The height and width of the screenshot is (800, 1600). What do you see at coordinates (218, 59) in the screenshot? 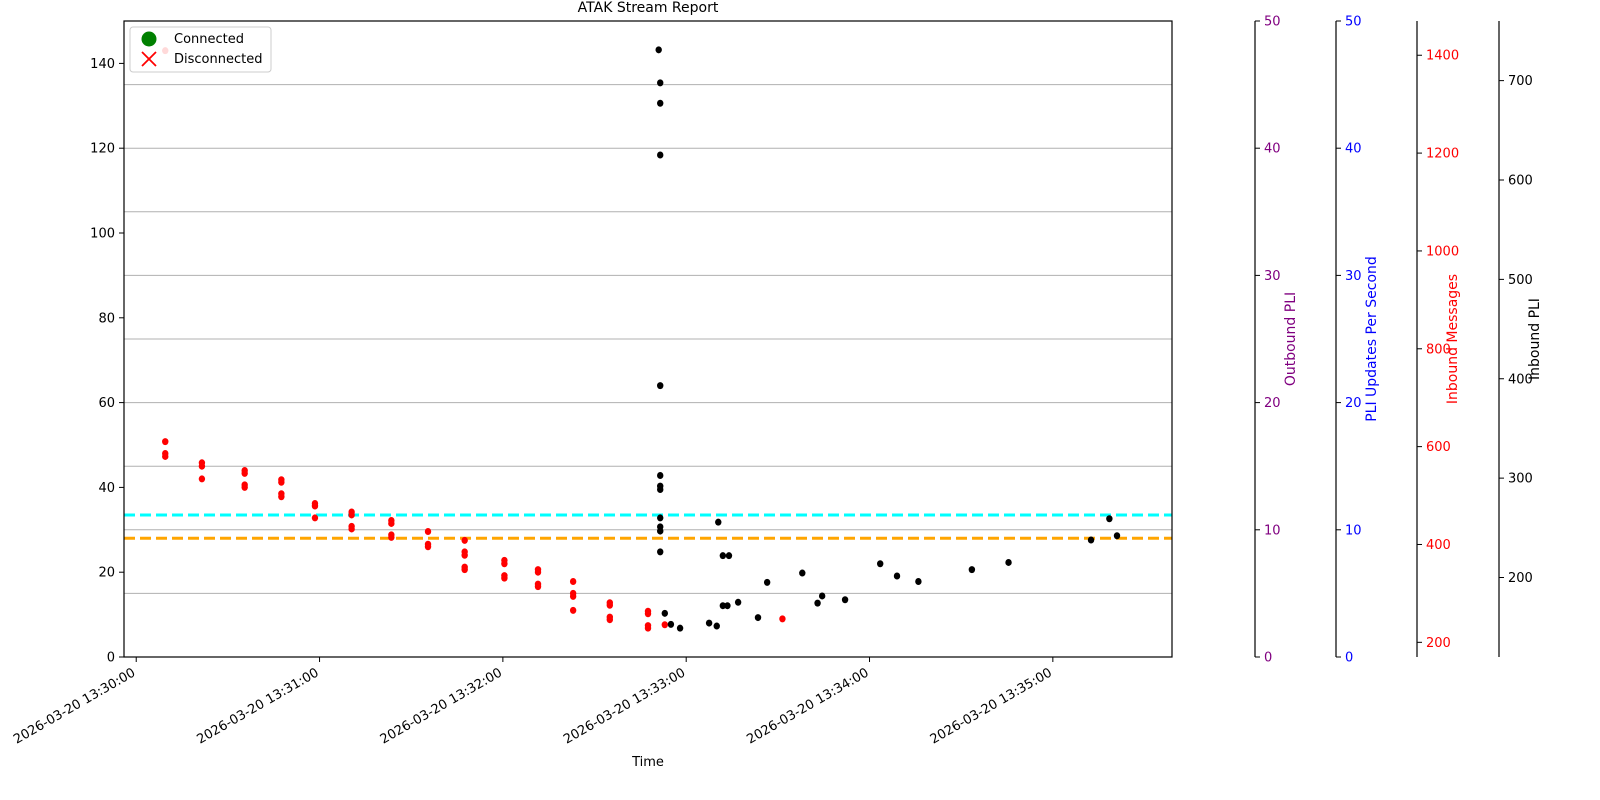
I see `legend-disconnected-label: Disconnected` at bounding box center [218, 59].